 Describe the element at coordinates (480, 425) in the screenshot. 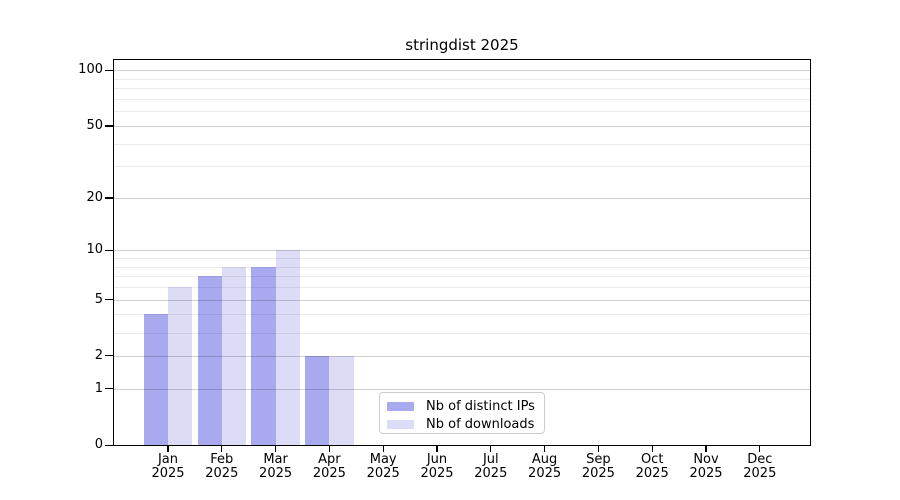

I see `legend-label: Nb of downloads` at that location.